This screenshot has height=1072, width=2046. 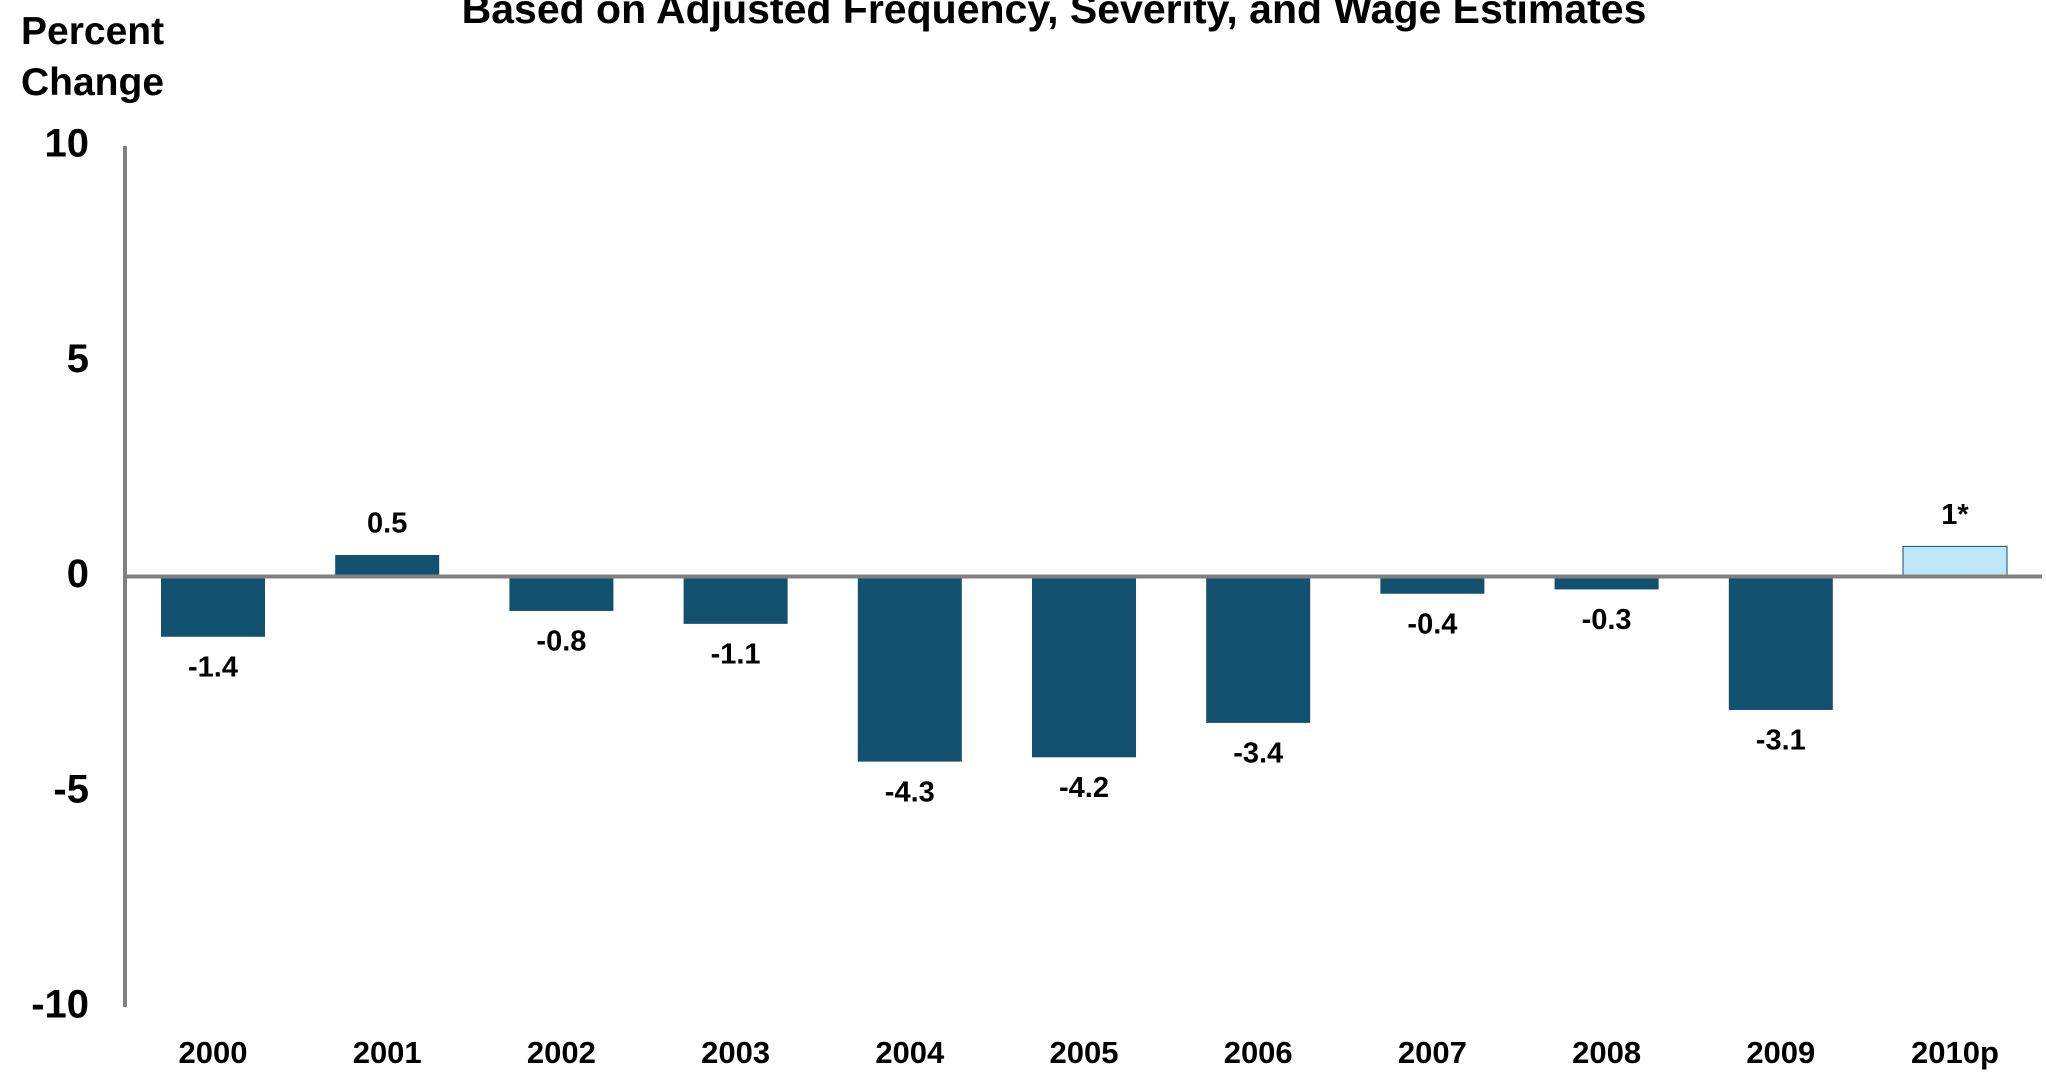 I want to click on x-tick-label: 2009, so click(x=1780, y=1052).